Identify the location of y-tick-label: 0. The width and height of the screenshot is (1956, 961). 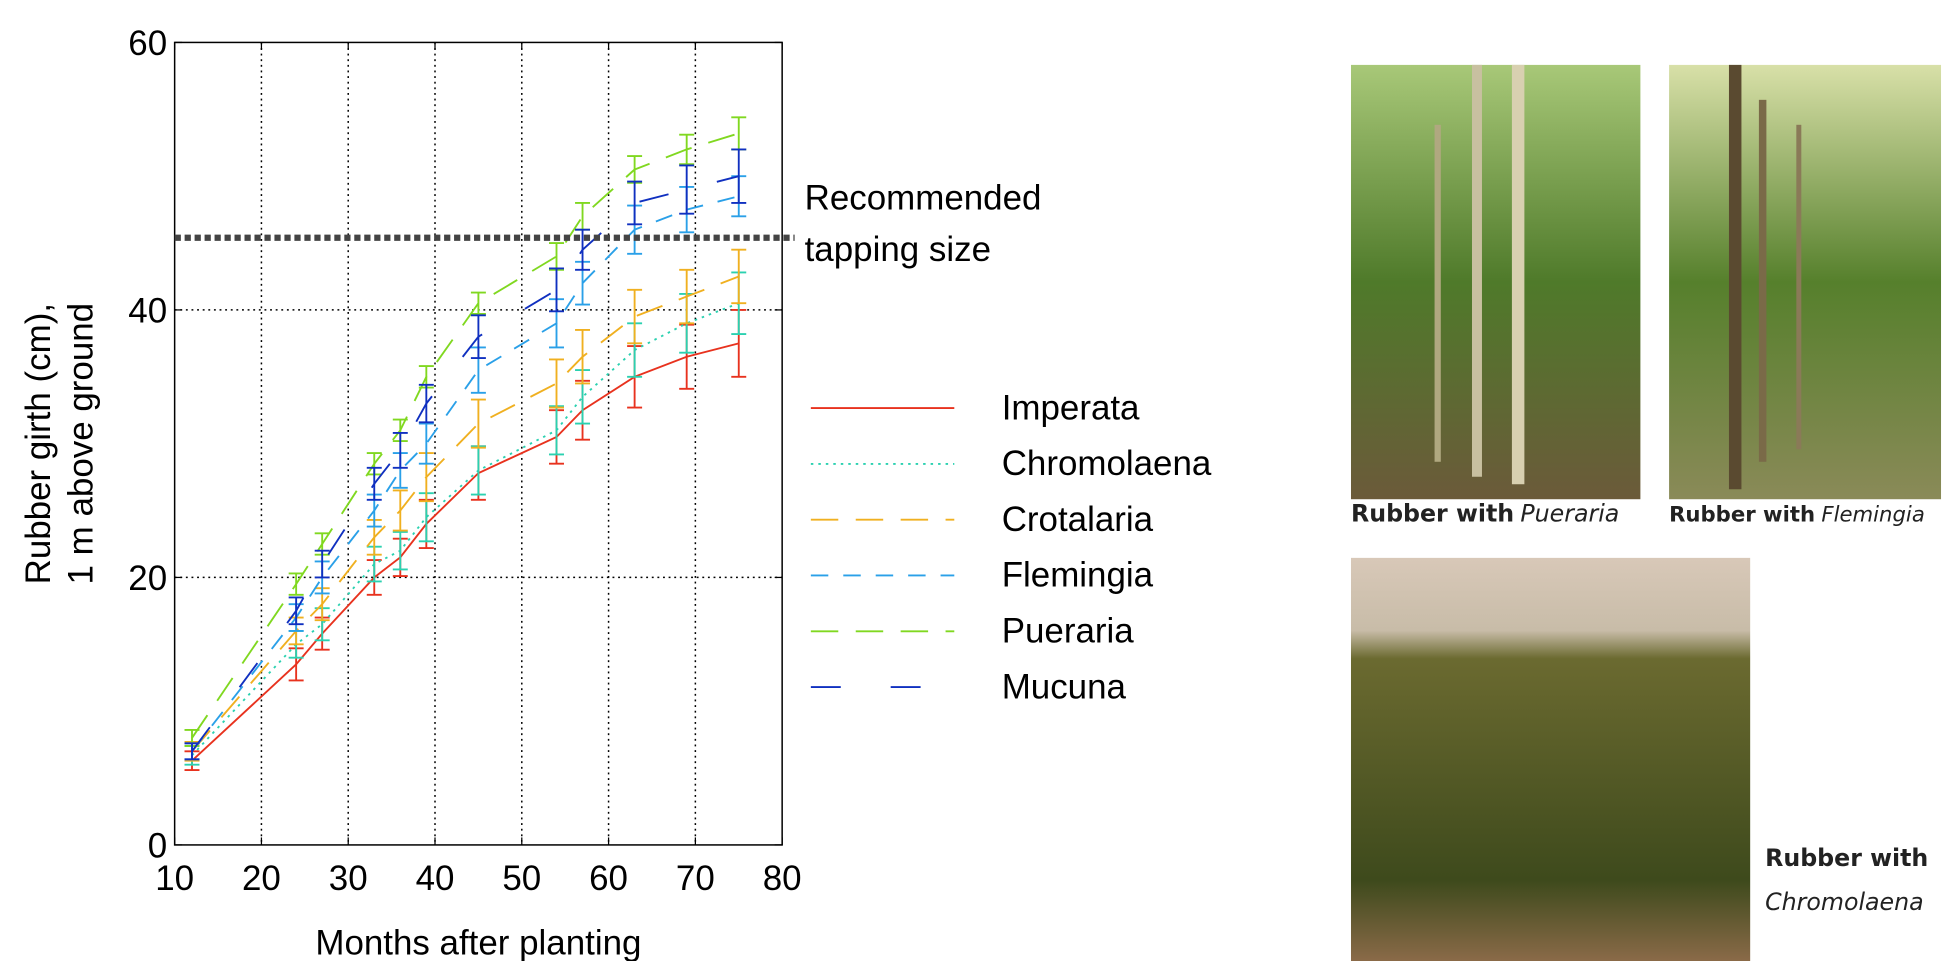
(157, 845).